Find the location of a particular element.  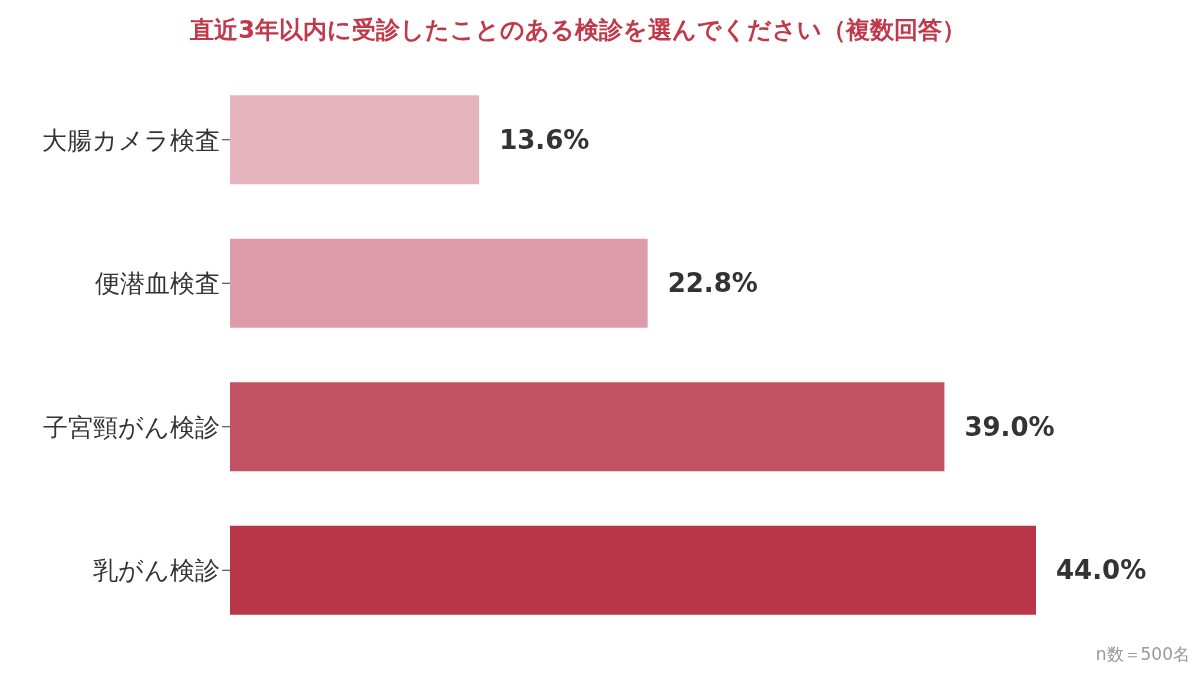

data-label: 44.0% is located at coordinates (1101, 570).